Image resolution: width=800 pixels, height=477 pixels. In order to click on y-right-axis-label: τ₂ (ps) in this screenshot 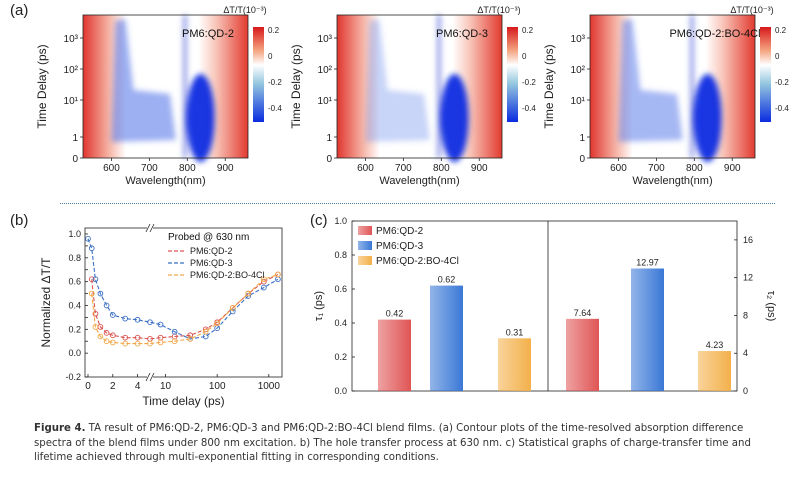, I will do `click(771, 306)`.